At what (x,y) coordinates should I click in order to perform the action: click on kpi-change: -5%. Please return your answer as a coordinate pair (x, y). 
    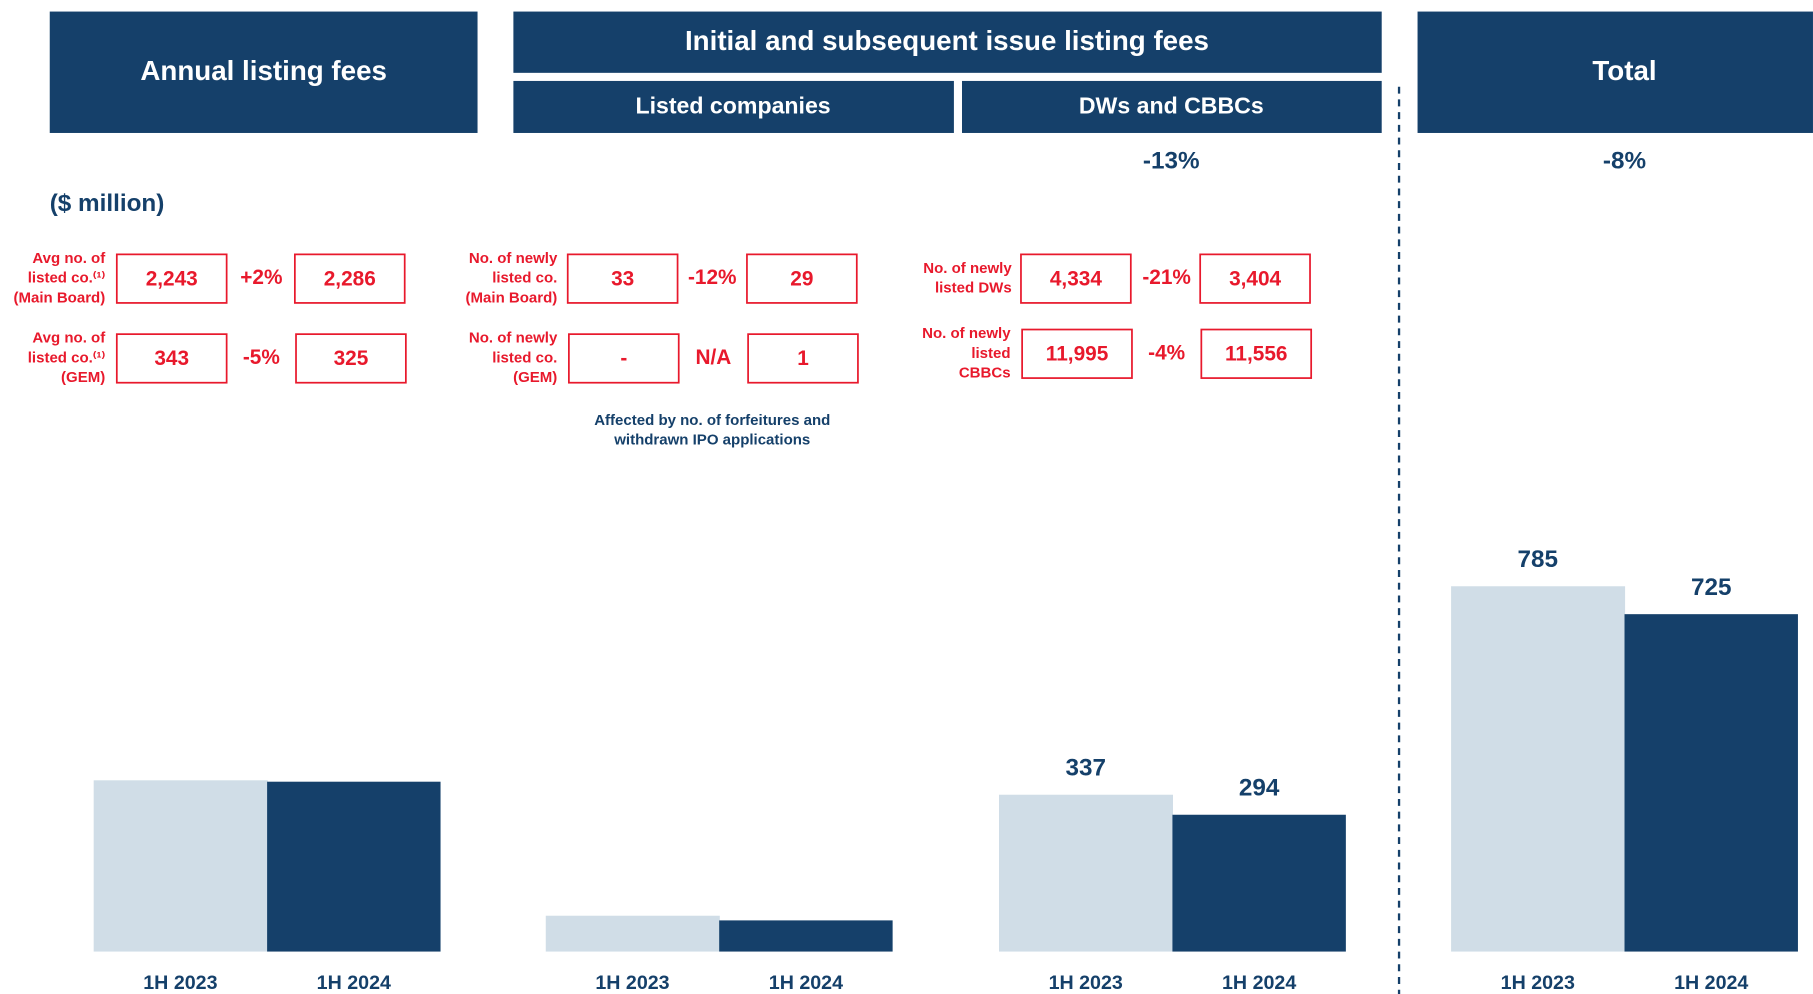
    Looking at the image, I should click on (261, 357).